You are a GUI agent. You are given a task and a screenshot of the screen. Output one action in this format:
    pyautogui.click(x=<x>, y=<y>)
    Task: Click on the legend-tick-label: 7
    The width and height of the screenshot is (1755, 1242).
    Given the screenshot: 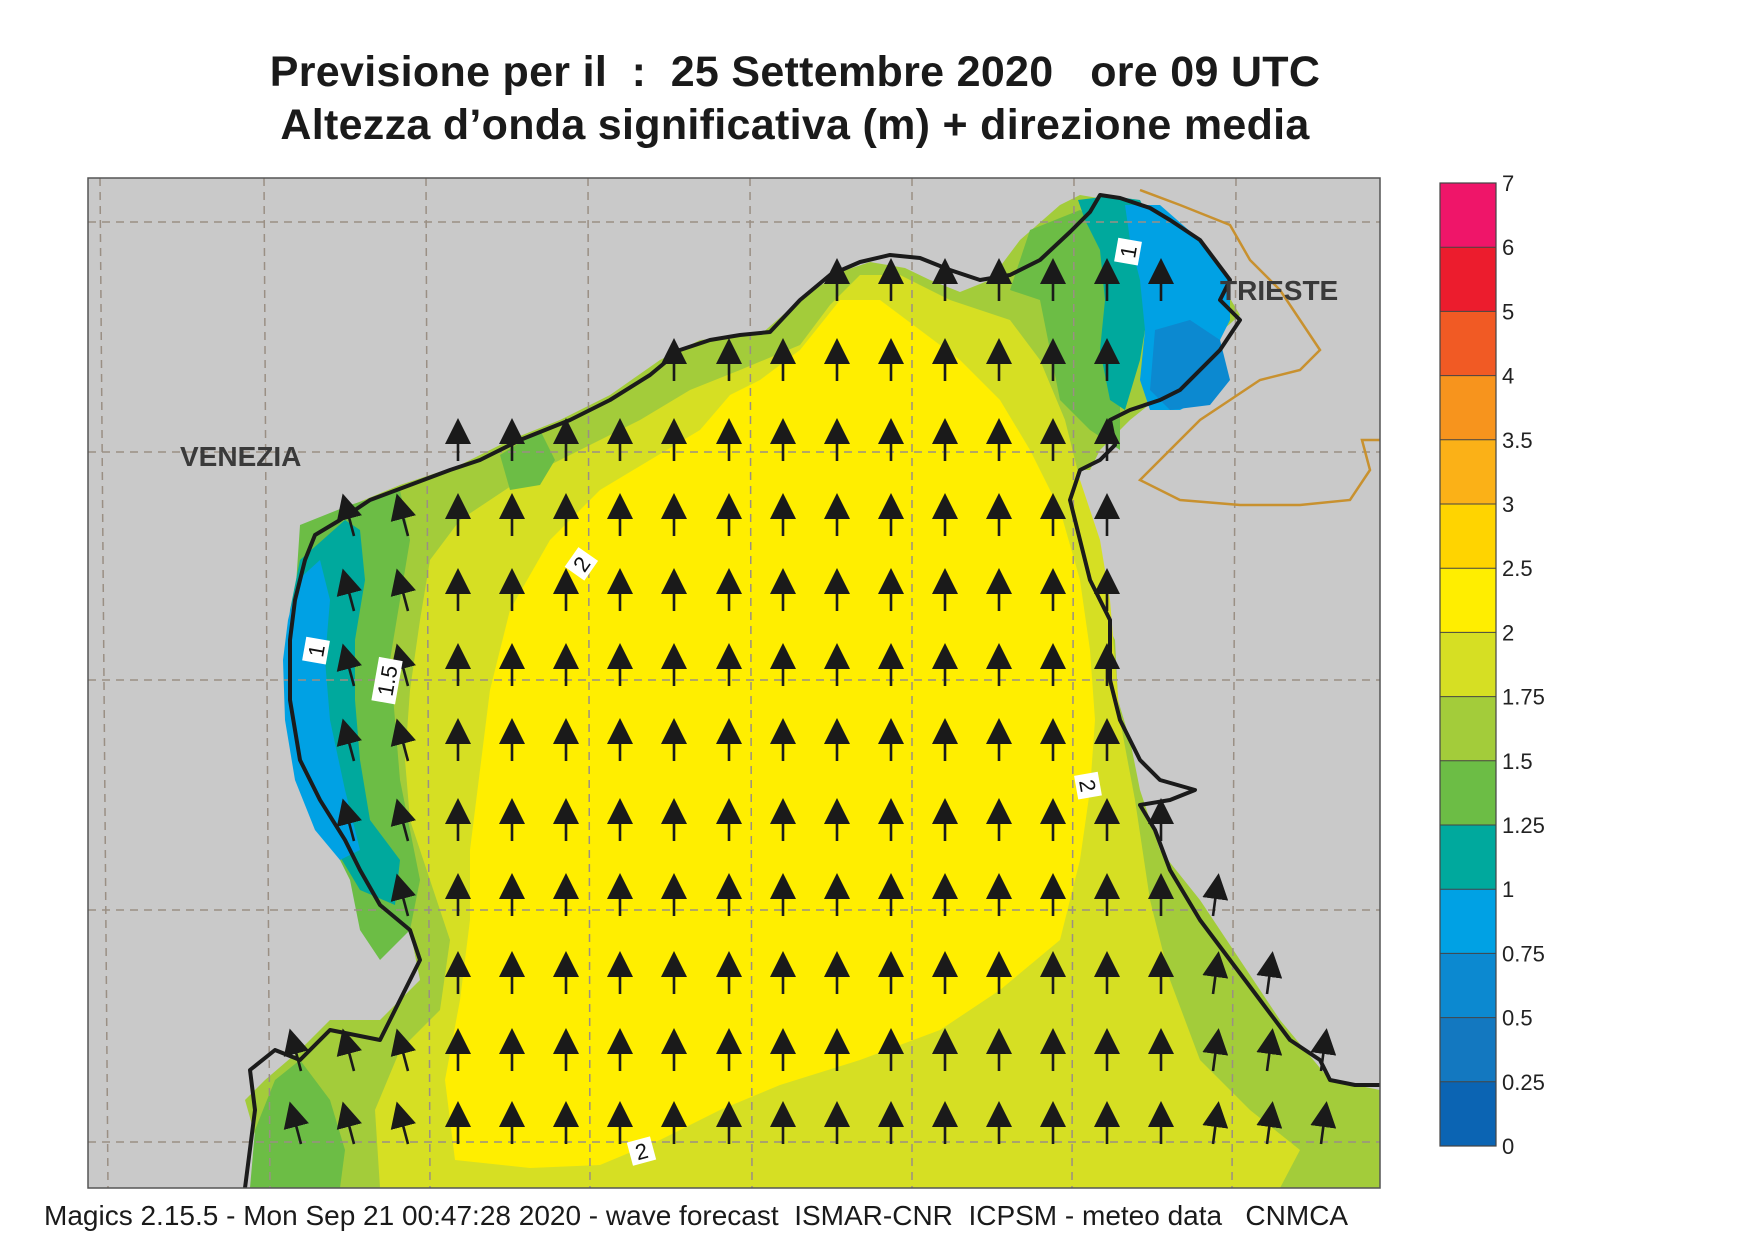 What is the action you would take?
    pyautogui.click(x=1508, y=183)
    